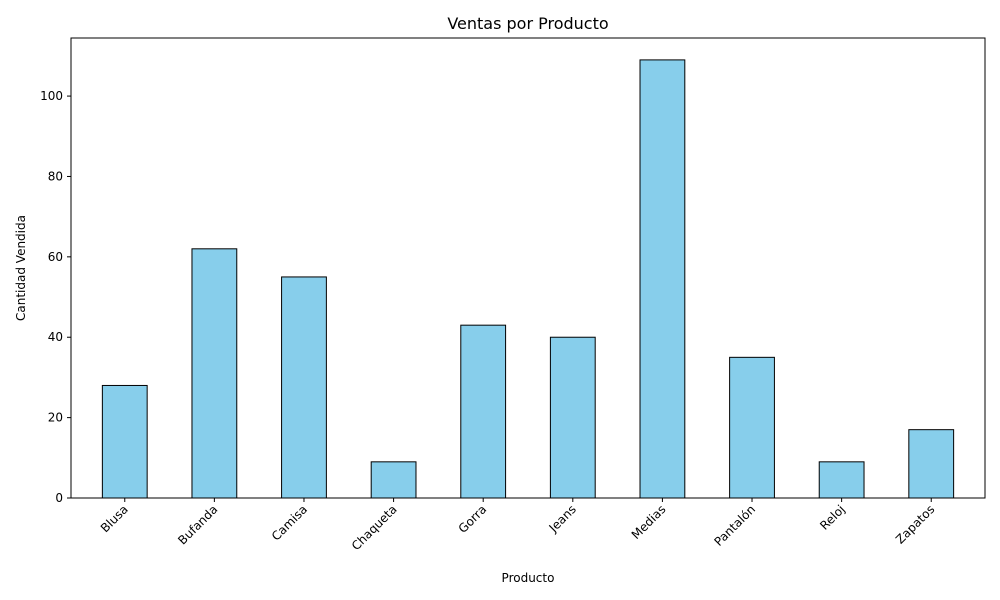  I want to click on y-tick-label: 0, so click(59, 498).